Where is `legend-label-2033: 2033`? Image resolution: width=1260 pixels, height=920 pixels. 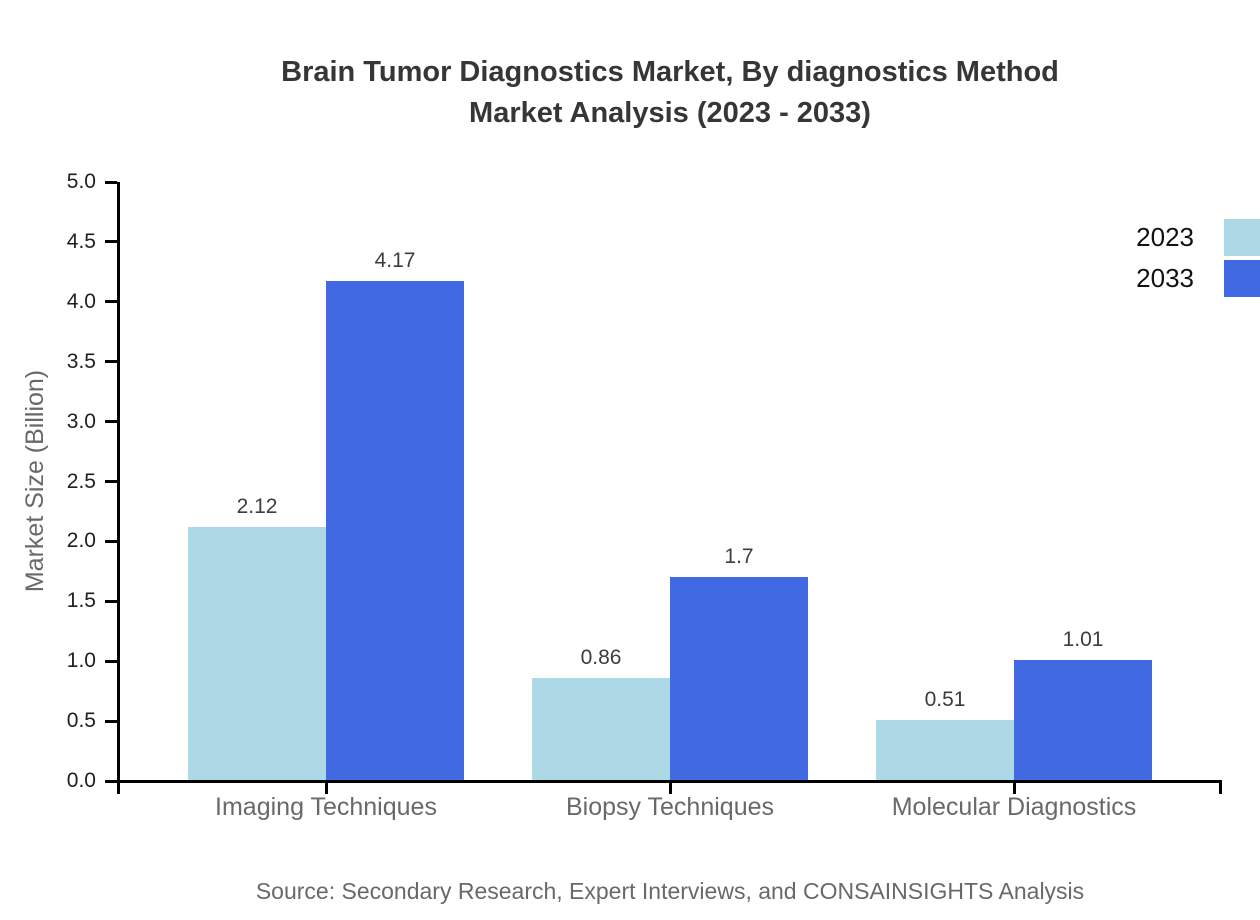 legend-label-2033: 2033 is located at coordinates (1165, 278).